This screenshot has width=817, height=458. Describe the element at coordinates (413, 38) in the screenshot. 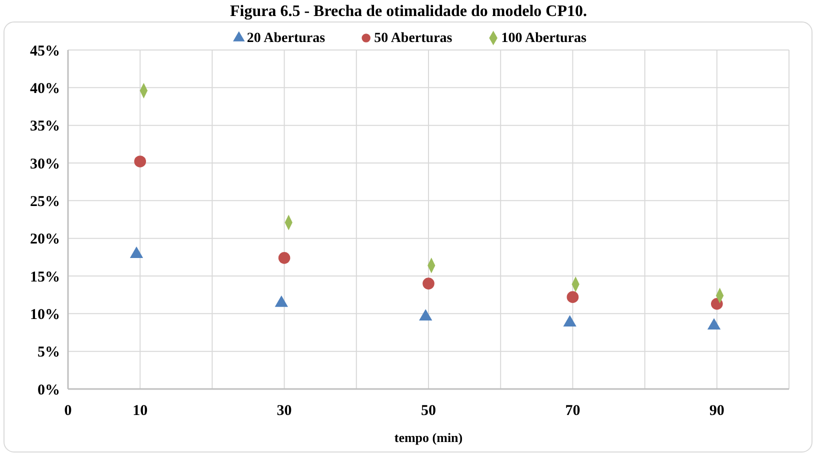

I see `legend-label: 50 Aberturas` at that location.